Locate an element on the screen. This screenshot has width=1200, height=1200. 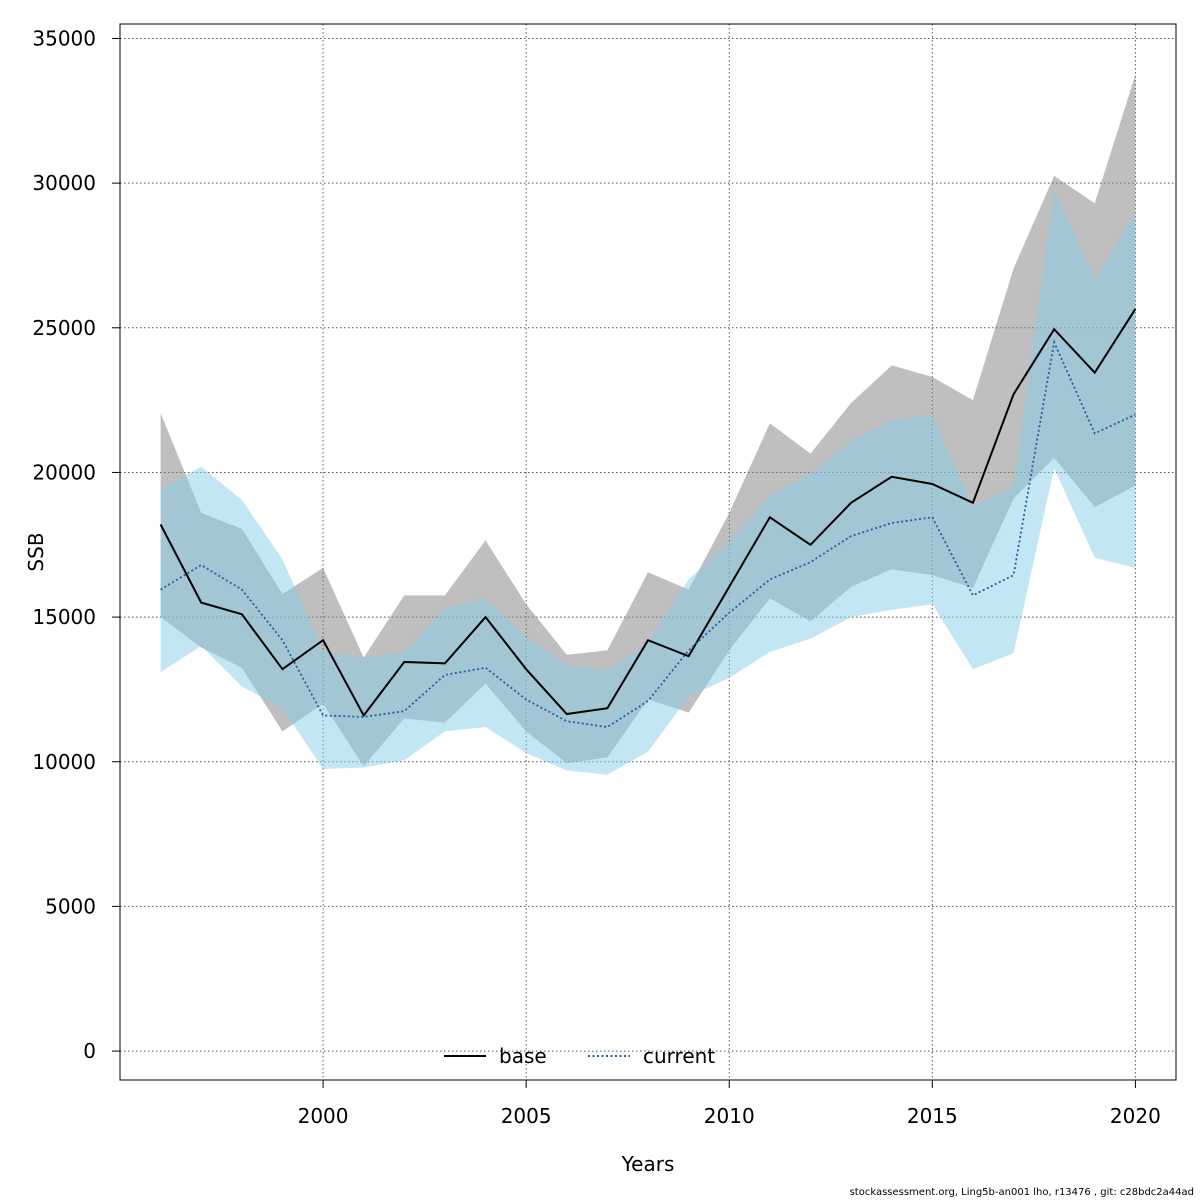
x-tick-label: 2005 is located at coordinates (526, 1116).